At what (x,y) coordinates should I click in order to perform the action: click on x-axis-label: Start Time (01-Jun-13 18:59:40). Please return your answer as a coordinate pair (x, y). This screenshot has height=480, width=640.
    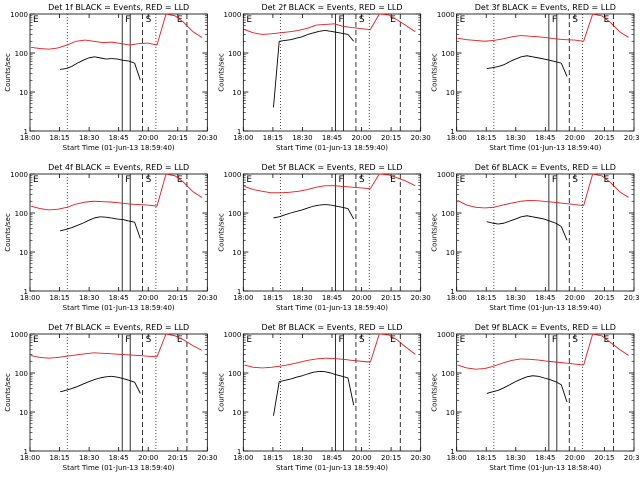
    Looking at the image, I should click on (332, 148).